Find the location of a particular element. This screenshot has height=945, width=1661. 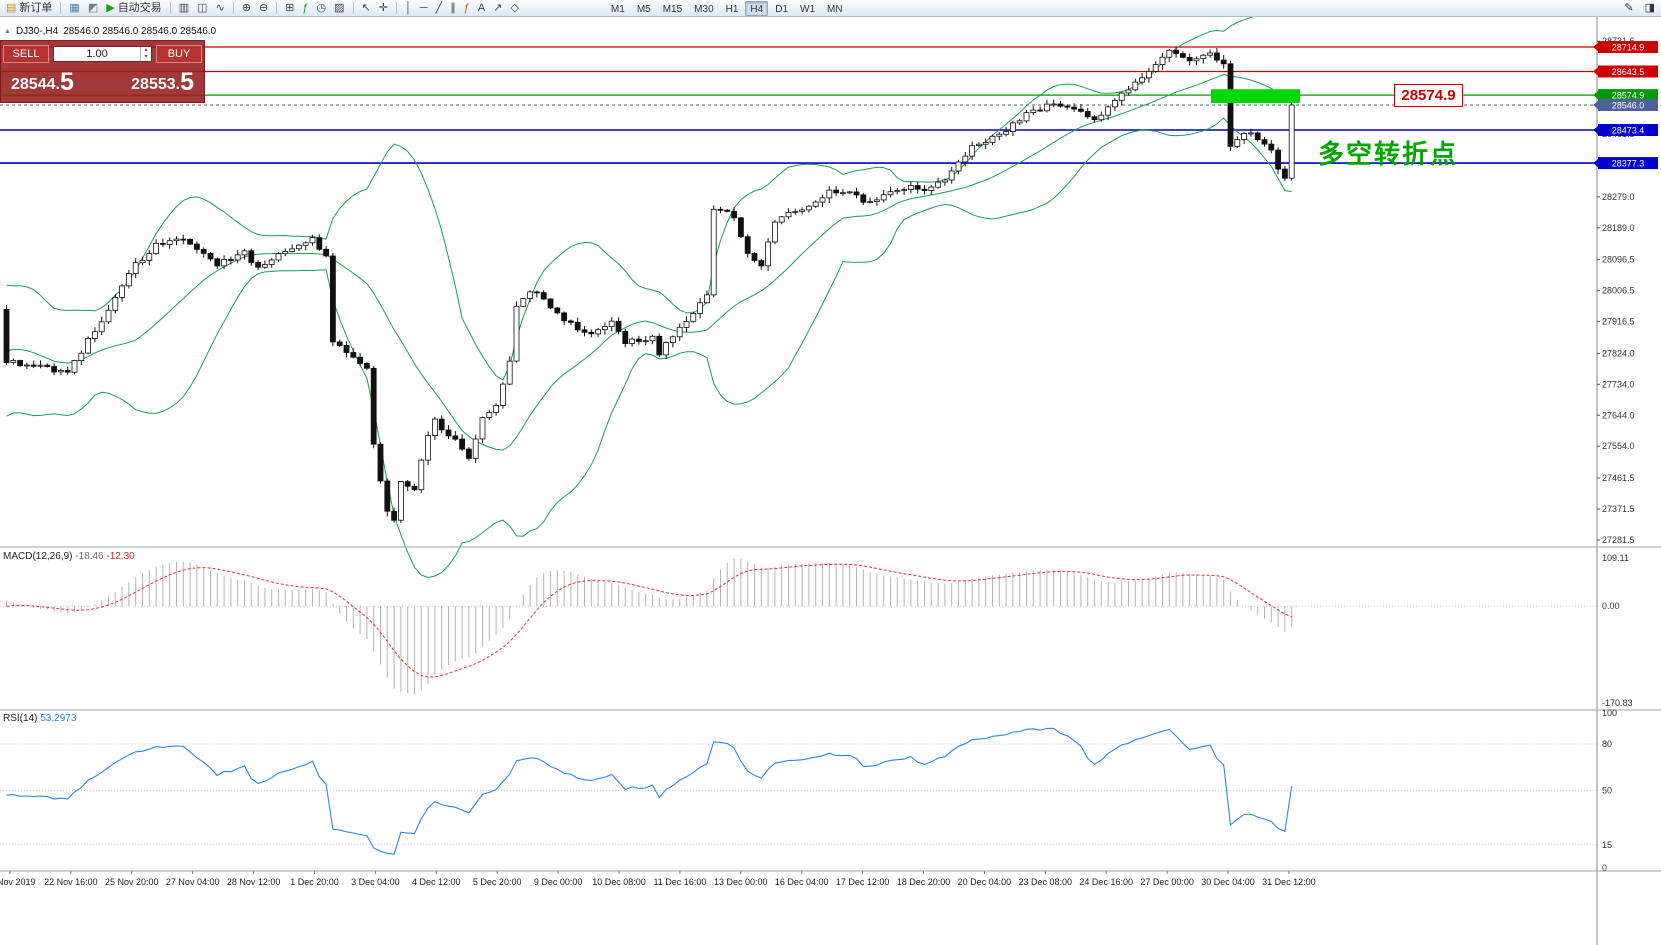

svg-text: 28377.3 is located at coordinates (1628, 164).